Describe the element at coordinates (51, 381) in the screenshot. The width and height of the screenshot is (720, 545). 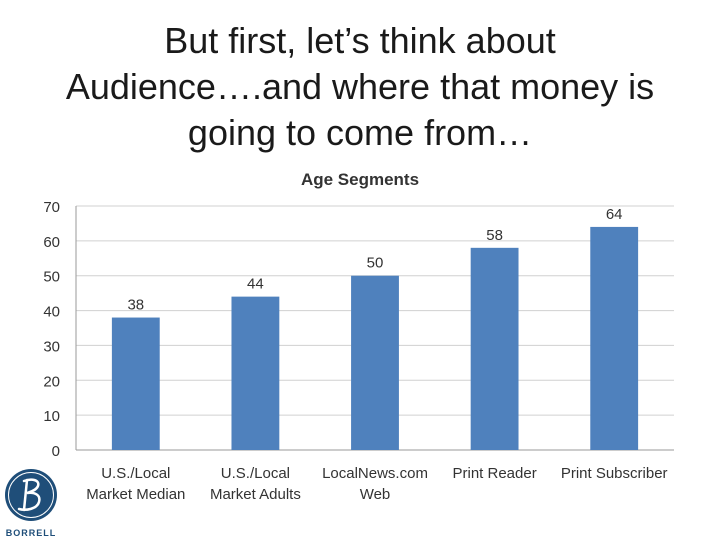
I see `y-tick-label: 20` at that location.